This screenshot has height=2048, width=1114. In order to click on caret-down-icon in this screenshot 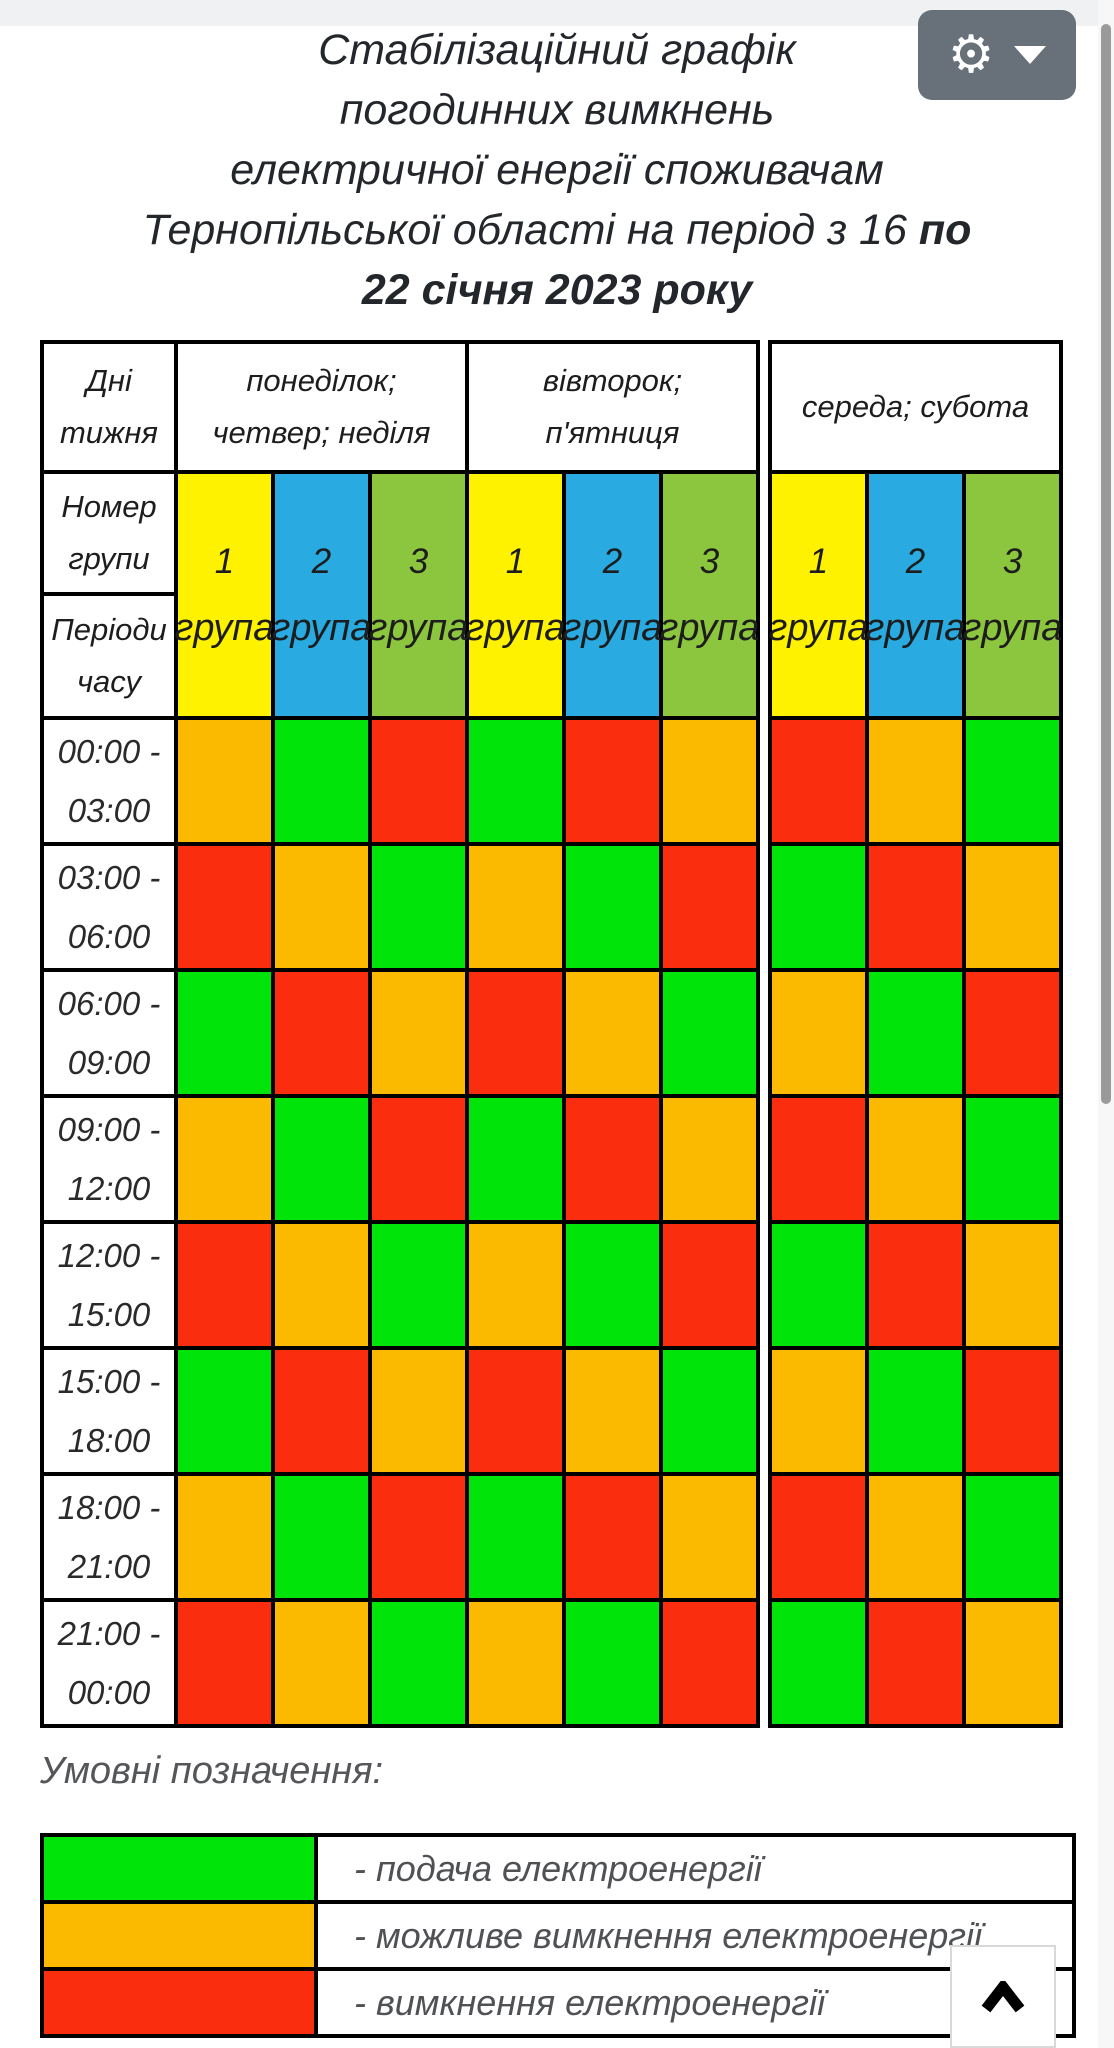, I will do `click(1030, 55)`.